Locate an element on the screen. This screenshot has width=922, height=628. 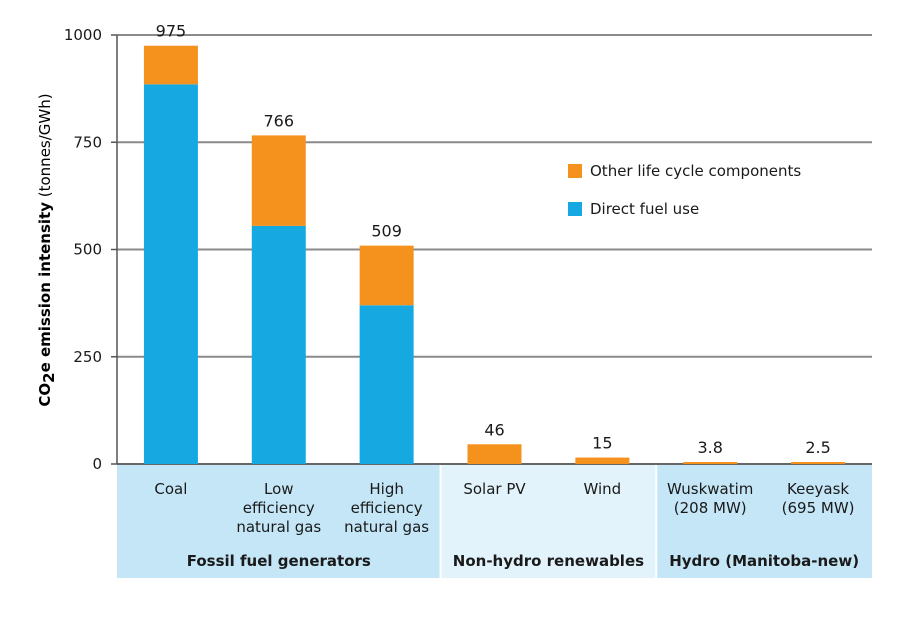
y-tick-label: 1000 is located at coordinates (83, 35).